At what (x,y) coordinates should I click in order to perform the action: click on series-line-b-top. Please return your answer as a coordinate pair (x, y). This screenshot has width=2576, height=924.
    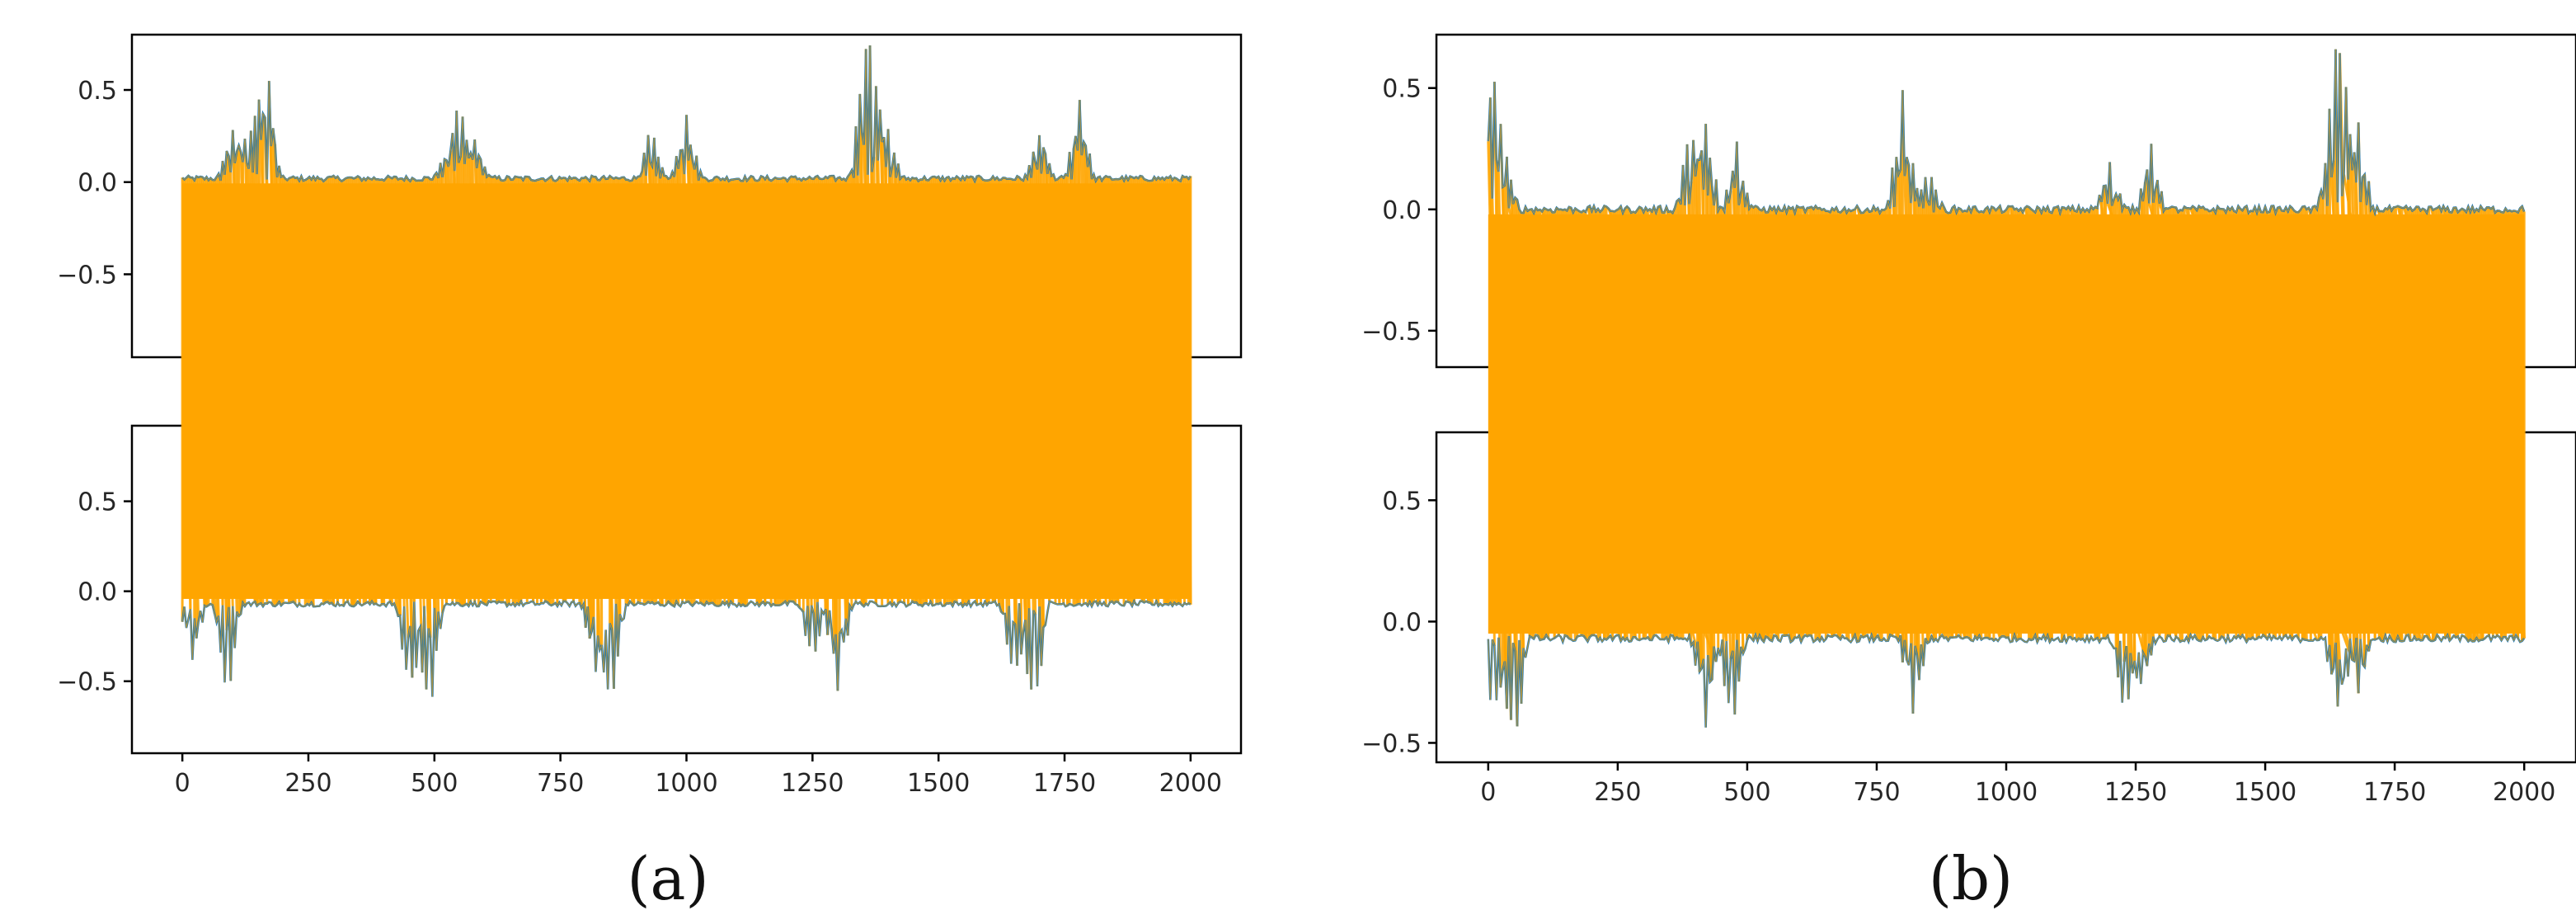
    Looking at the image, I should click on (2006, 133).